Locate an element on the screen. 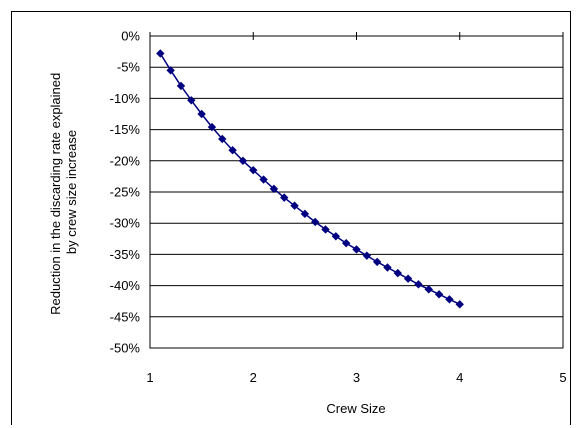 Image resolution: width=578 pixels, height=428 pixels. y-tick-label: -5% is located at coordinates (129, 67).